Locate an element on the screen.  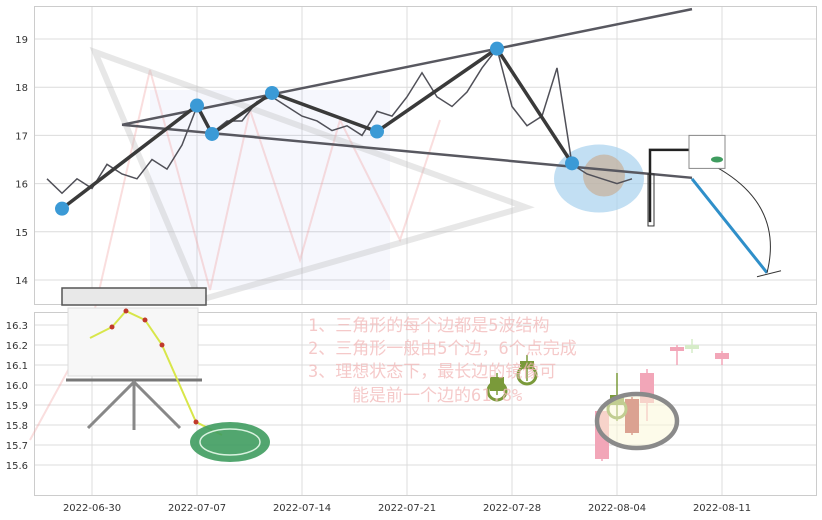
projection-arc is located at coordinates (730, 213).